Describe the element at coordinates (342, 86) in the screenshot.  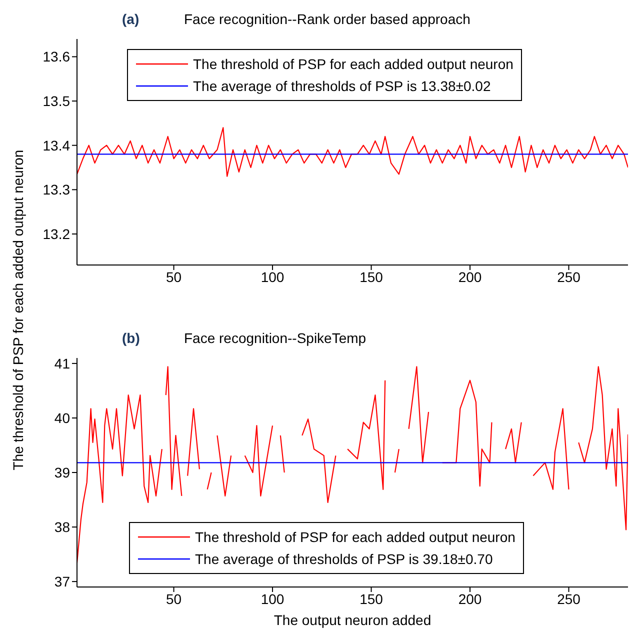
I see `legend-label: The average of thresholds of PSP is 13.38±0.02` at that location.